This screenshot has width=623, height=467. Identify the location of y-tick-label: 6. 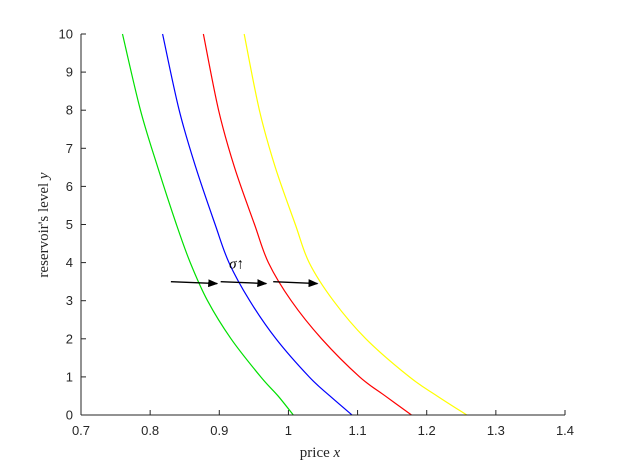
(69, 186).